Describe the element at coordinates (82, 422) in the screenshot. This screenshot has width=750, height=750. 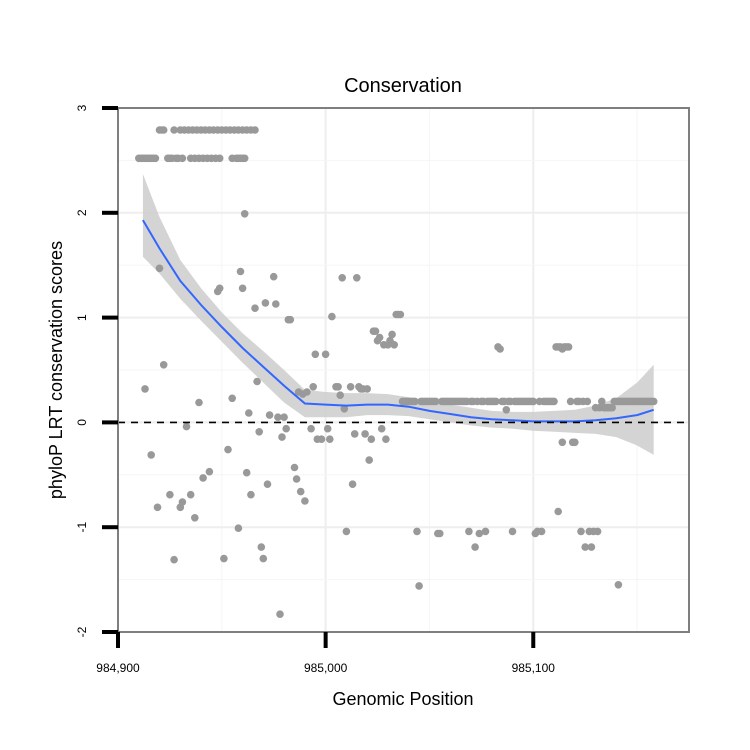
I see `y-tick-label: 0` at that location.